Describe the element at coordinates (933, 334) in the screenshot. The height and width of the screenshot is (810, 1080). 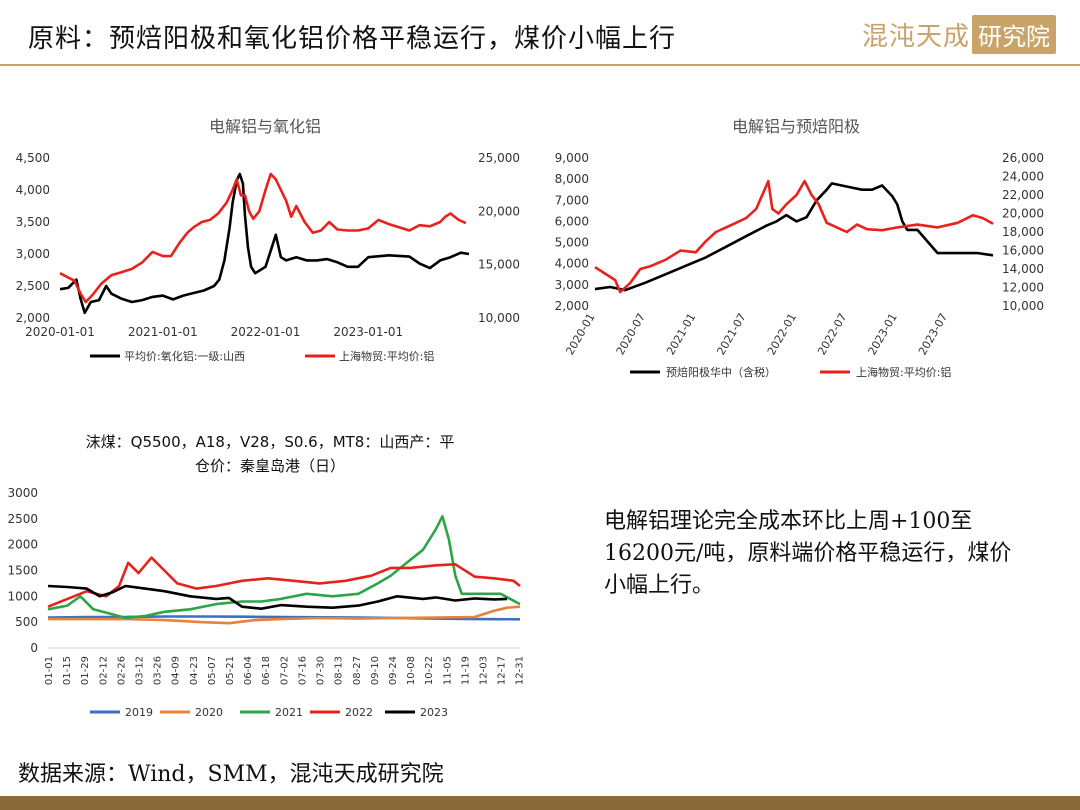
I see `x-tick: 2023-07` at that location.